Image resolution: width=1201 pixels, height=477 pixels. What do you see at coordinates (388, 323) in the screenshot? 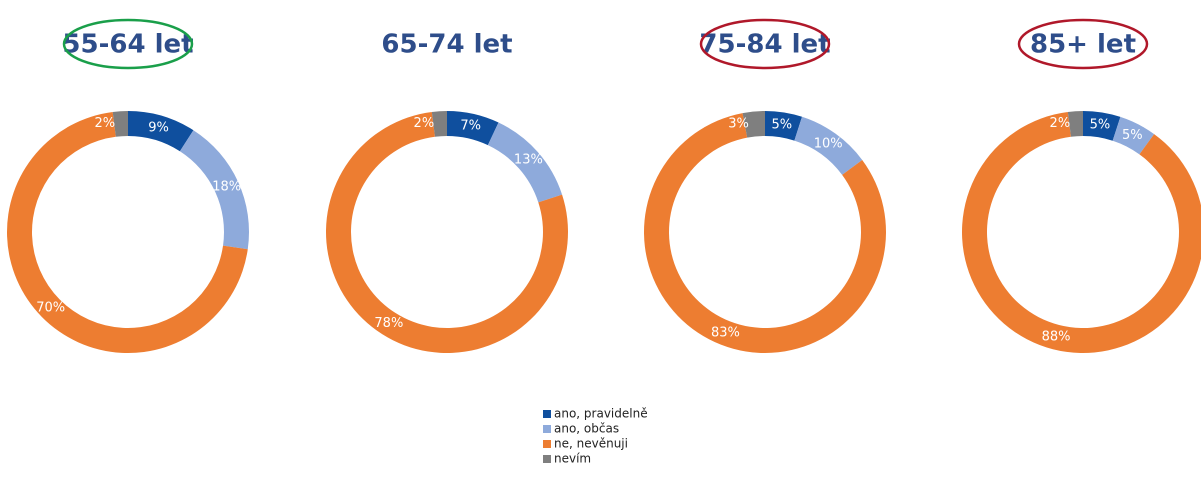
I see `data-label: 78%` at bounding box center [388, 323].